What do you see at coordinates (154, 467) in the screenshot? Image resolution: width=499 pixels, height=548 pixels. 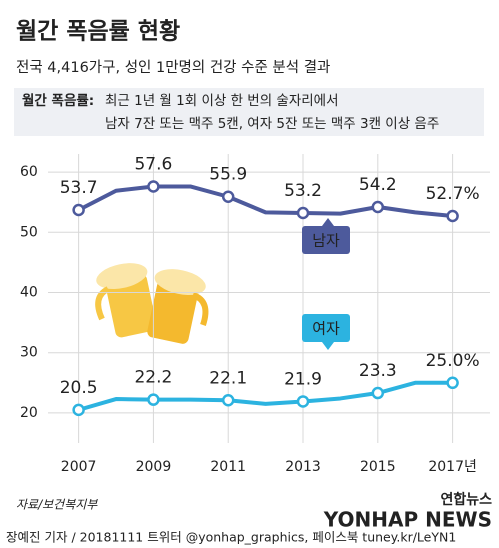 I see `x-tick-label: 2009` at bounding box center [154, 467].